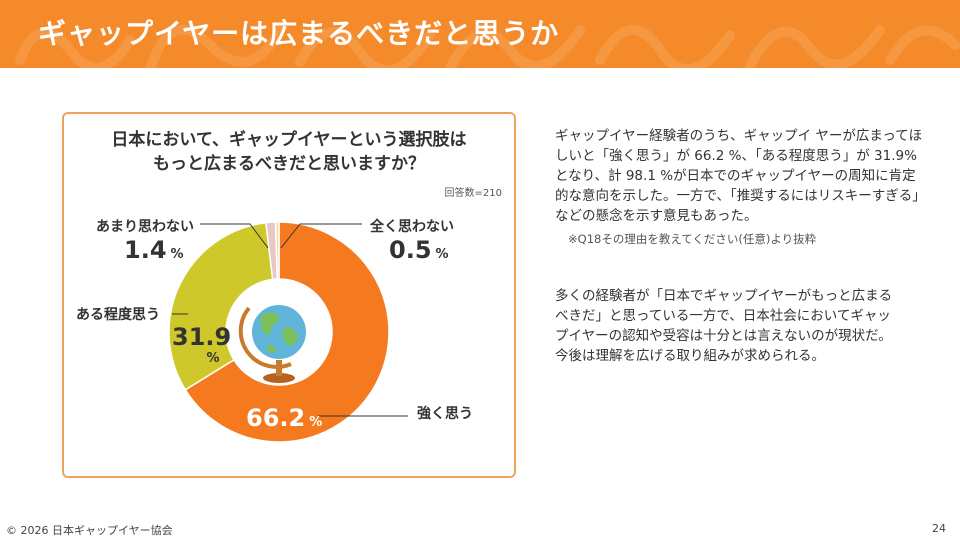 Image resolution: width=960 pixels, height=540 pixels. What do you see at coordinates (272, 344) in the screenshot?
I see `globe-icon` at bounding box center [272, 344].